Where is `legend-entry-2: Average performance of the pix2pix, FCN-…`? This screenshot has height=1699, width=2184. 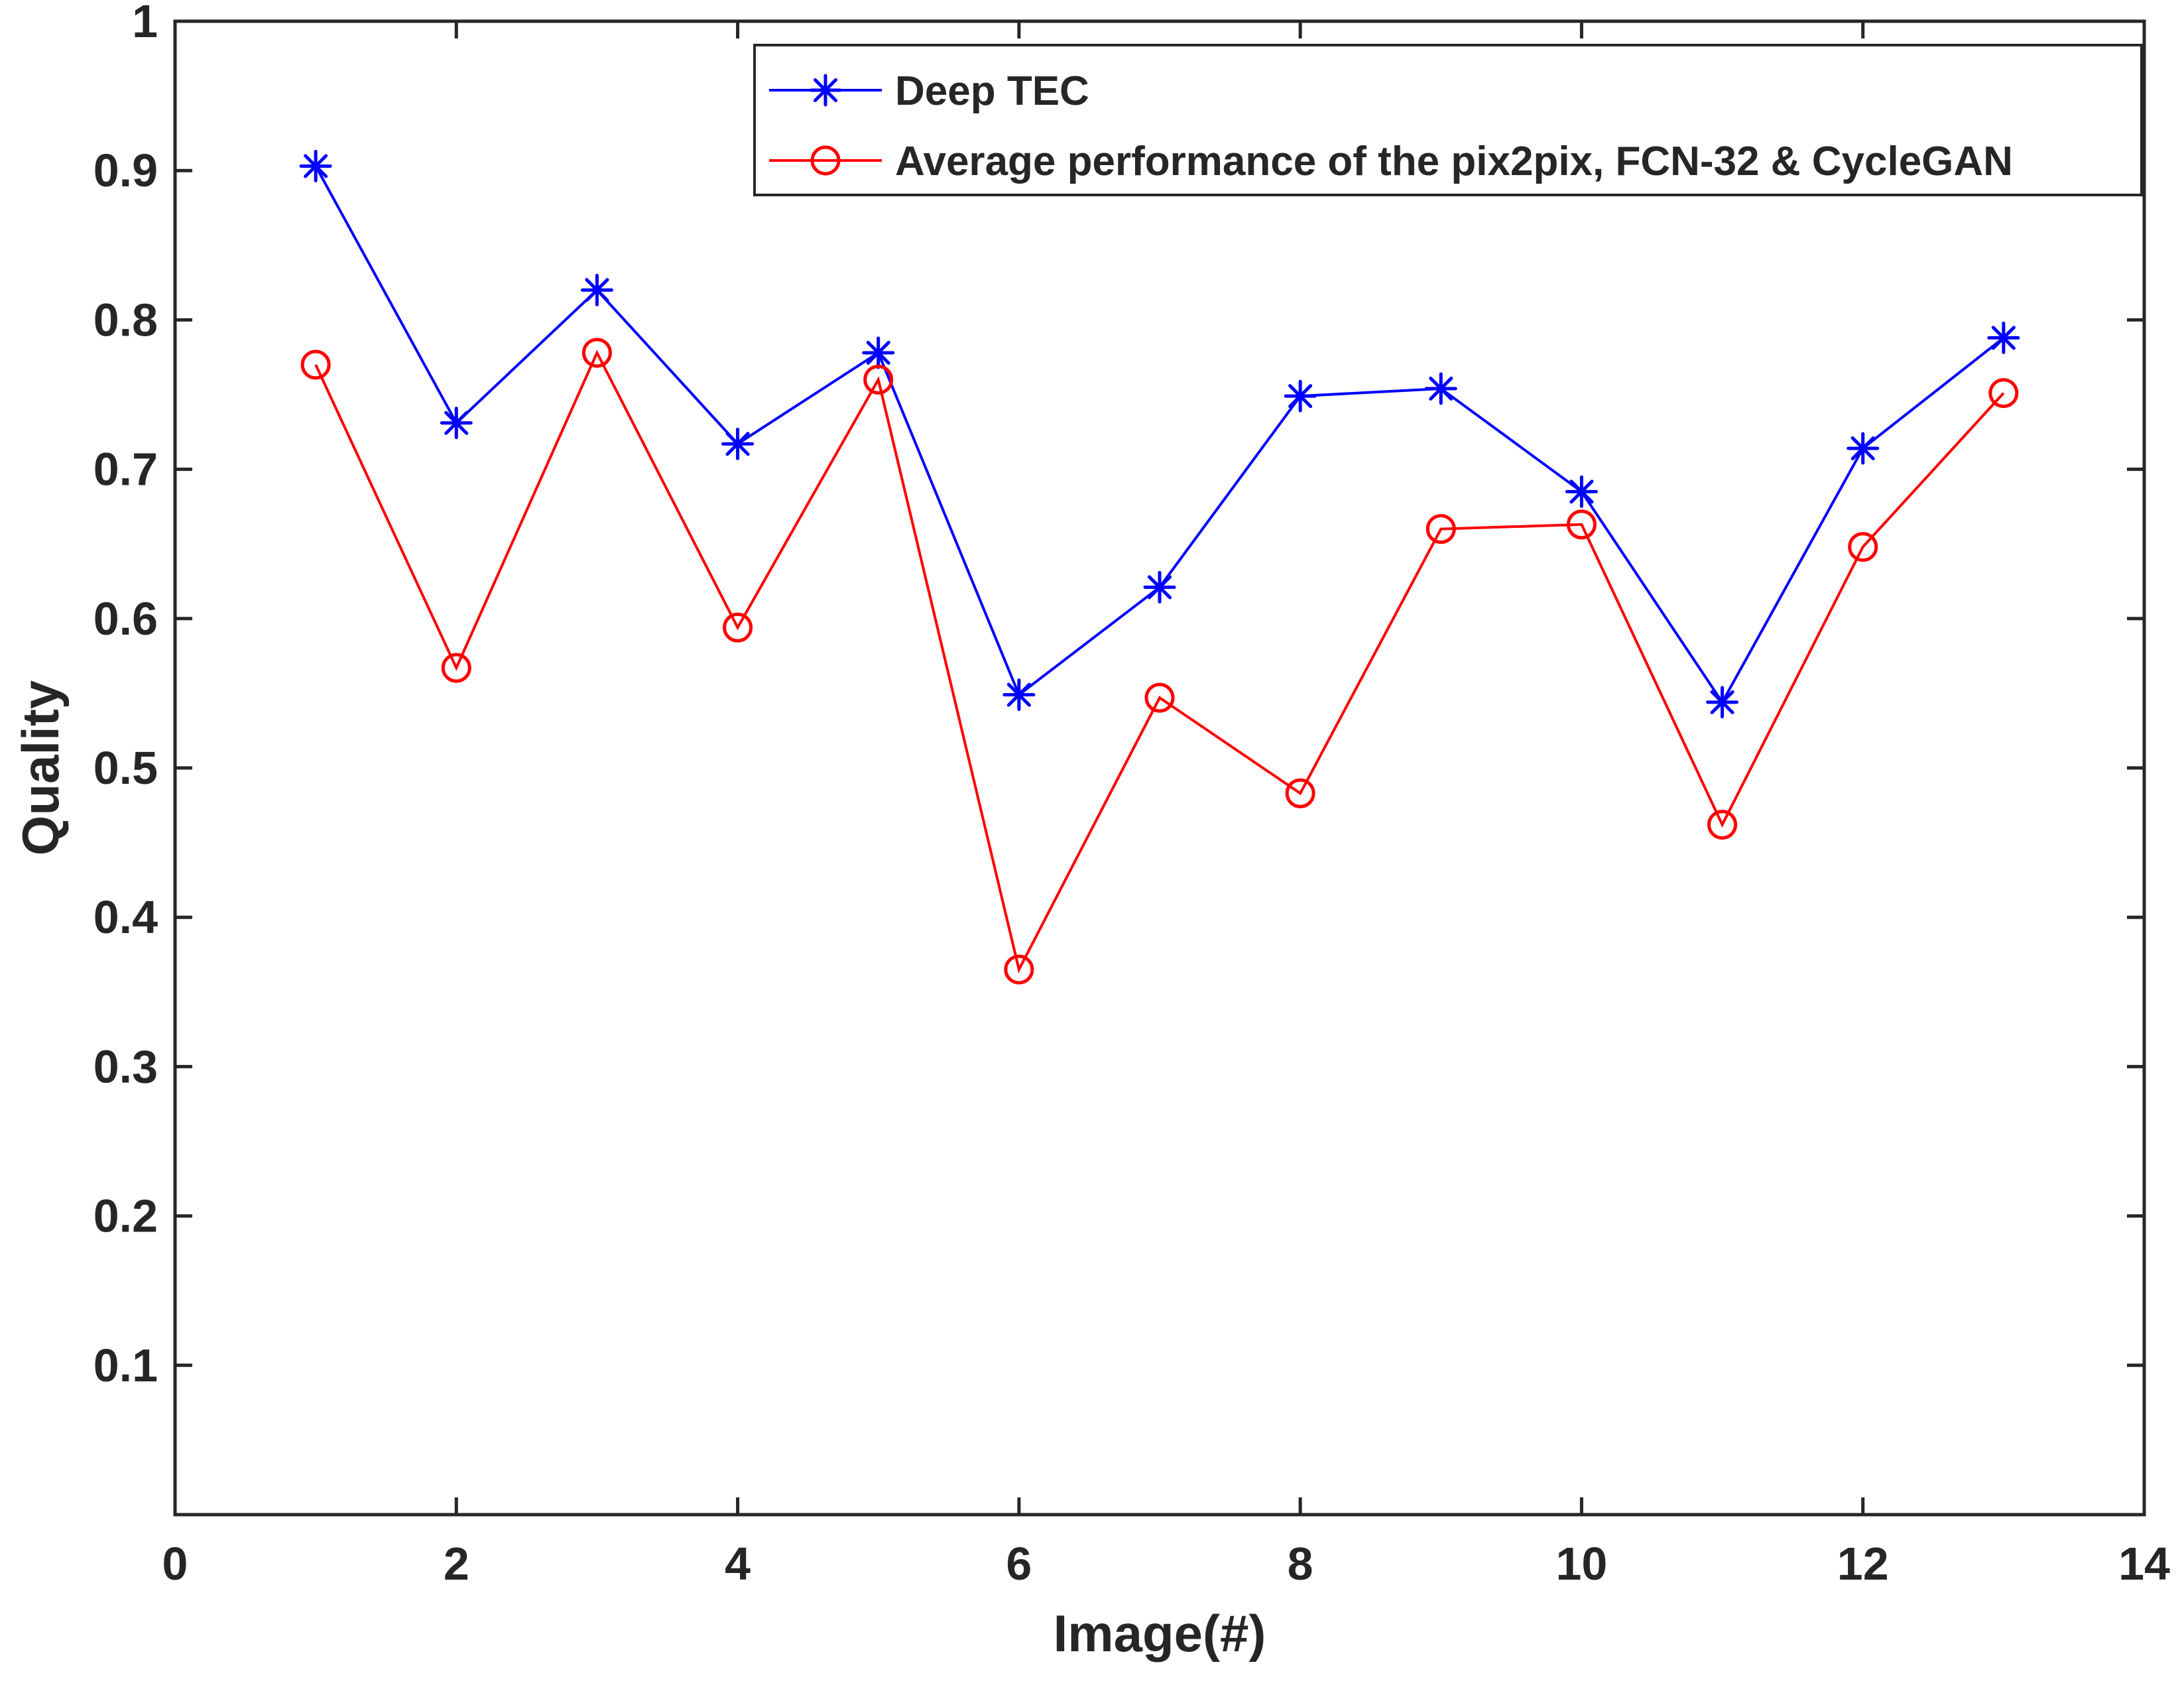 legend-entry-2: Average performance of the pix2pix, FCN-… is located at coordinates (1391, 161).